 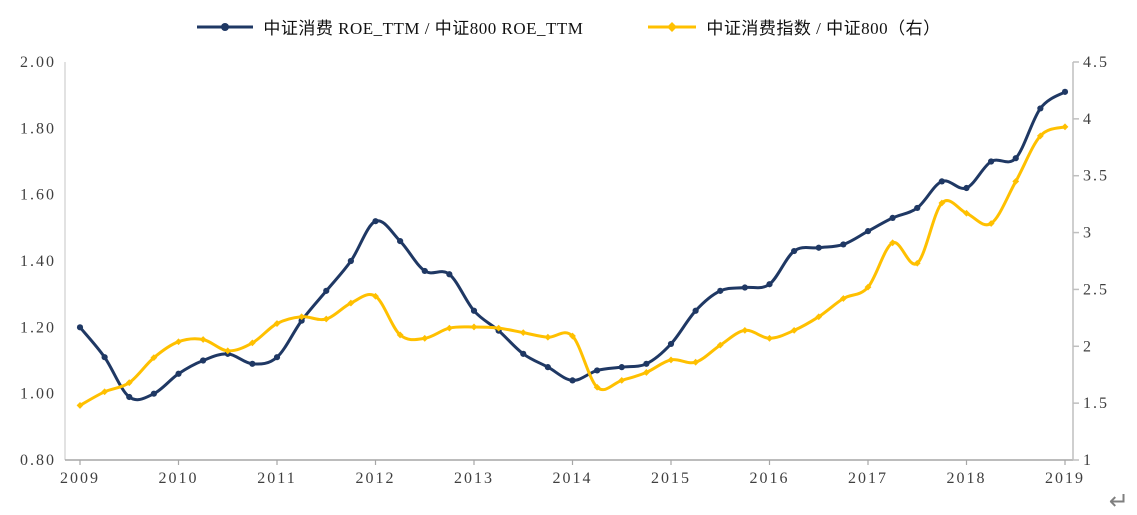 What do you see at coordinates (1096, 176) in the screenshot?
I see `right-axis-tick-label: 3.5` at bounding box center [1096, 176].